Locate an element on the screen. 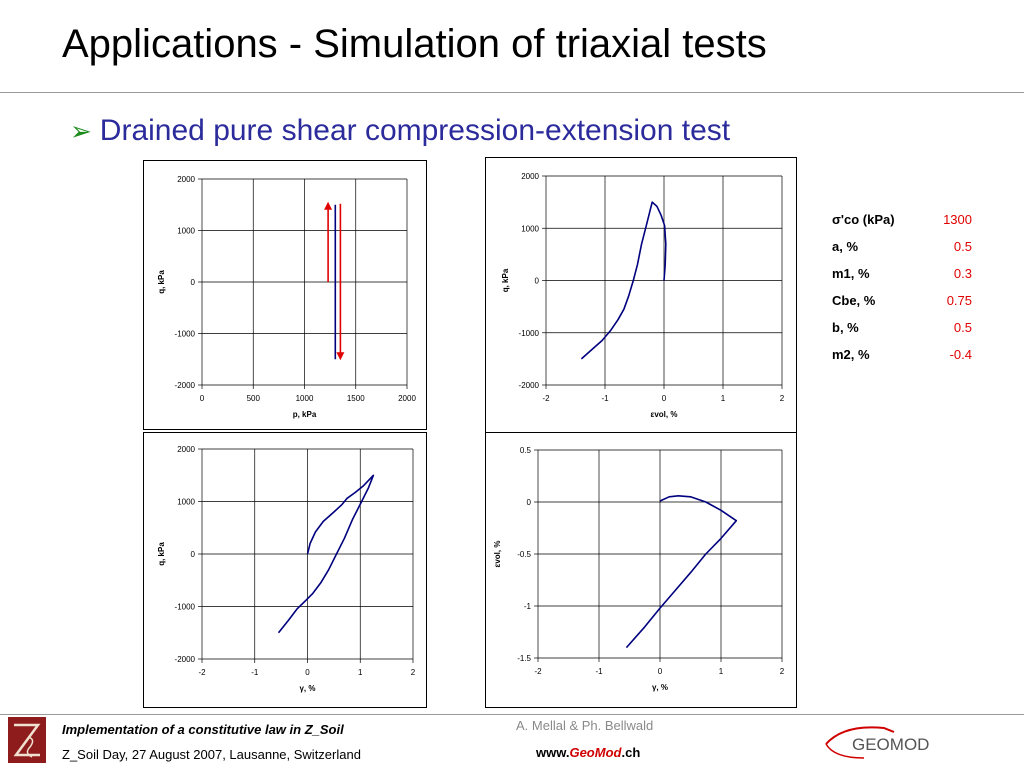 This screenshot has height=768, width=1024. parameter-name: σ'co (kPa) is located at coordinates (863, 219).